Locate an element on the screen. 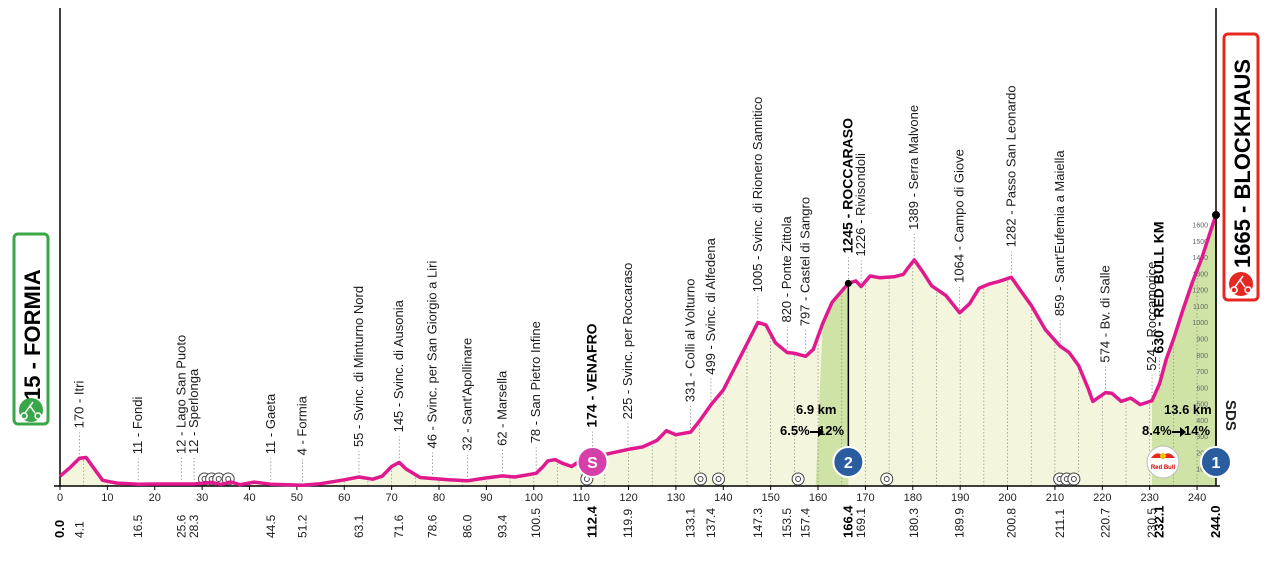 This screenshot has height=561, width=1280. waypoint-km: 100.5 is located at coordinates (536, 523).